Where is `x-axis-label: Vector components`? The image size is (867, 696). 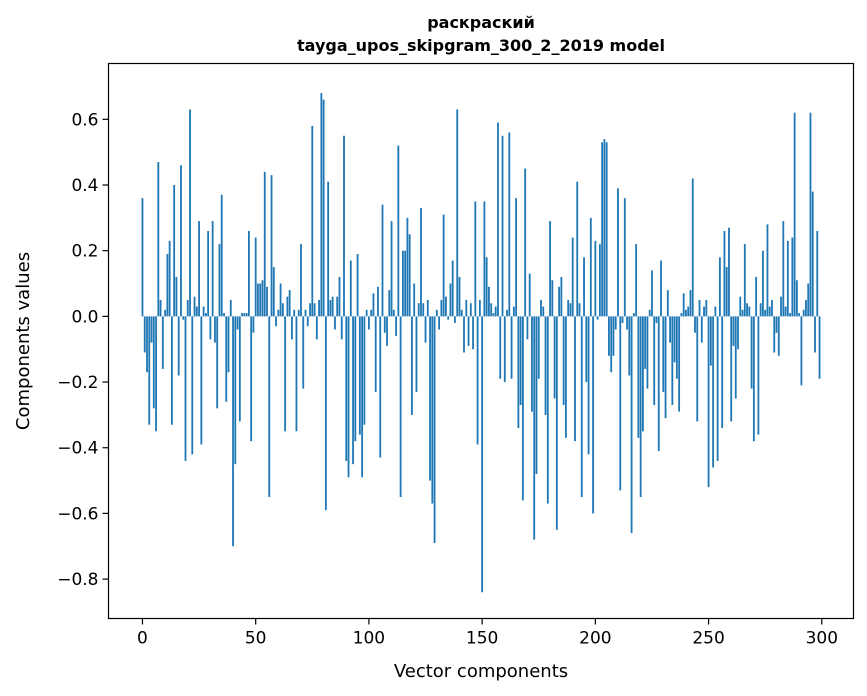
x-axis-label: Vector components is located at coordinates (481, 671).